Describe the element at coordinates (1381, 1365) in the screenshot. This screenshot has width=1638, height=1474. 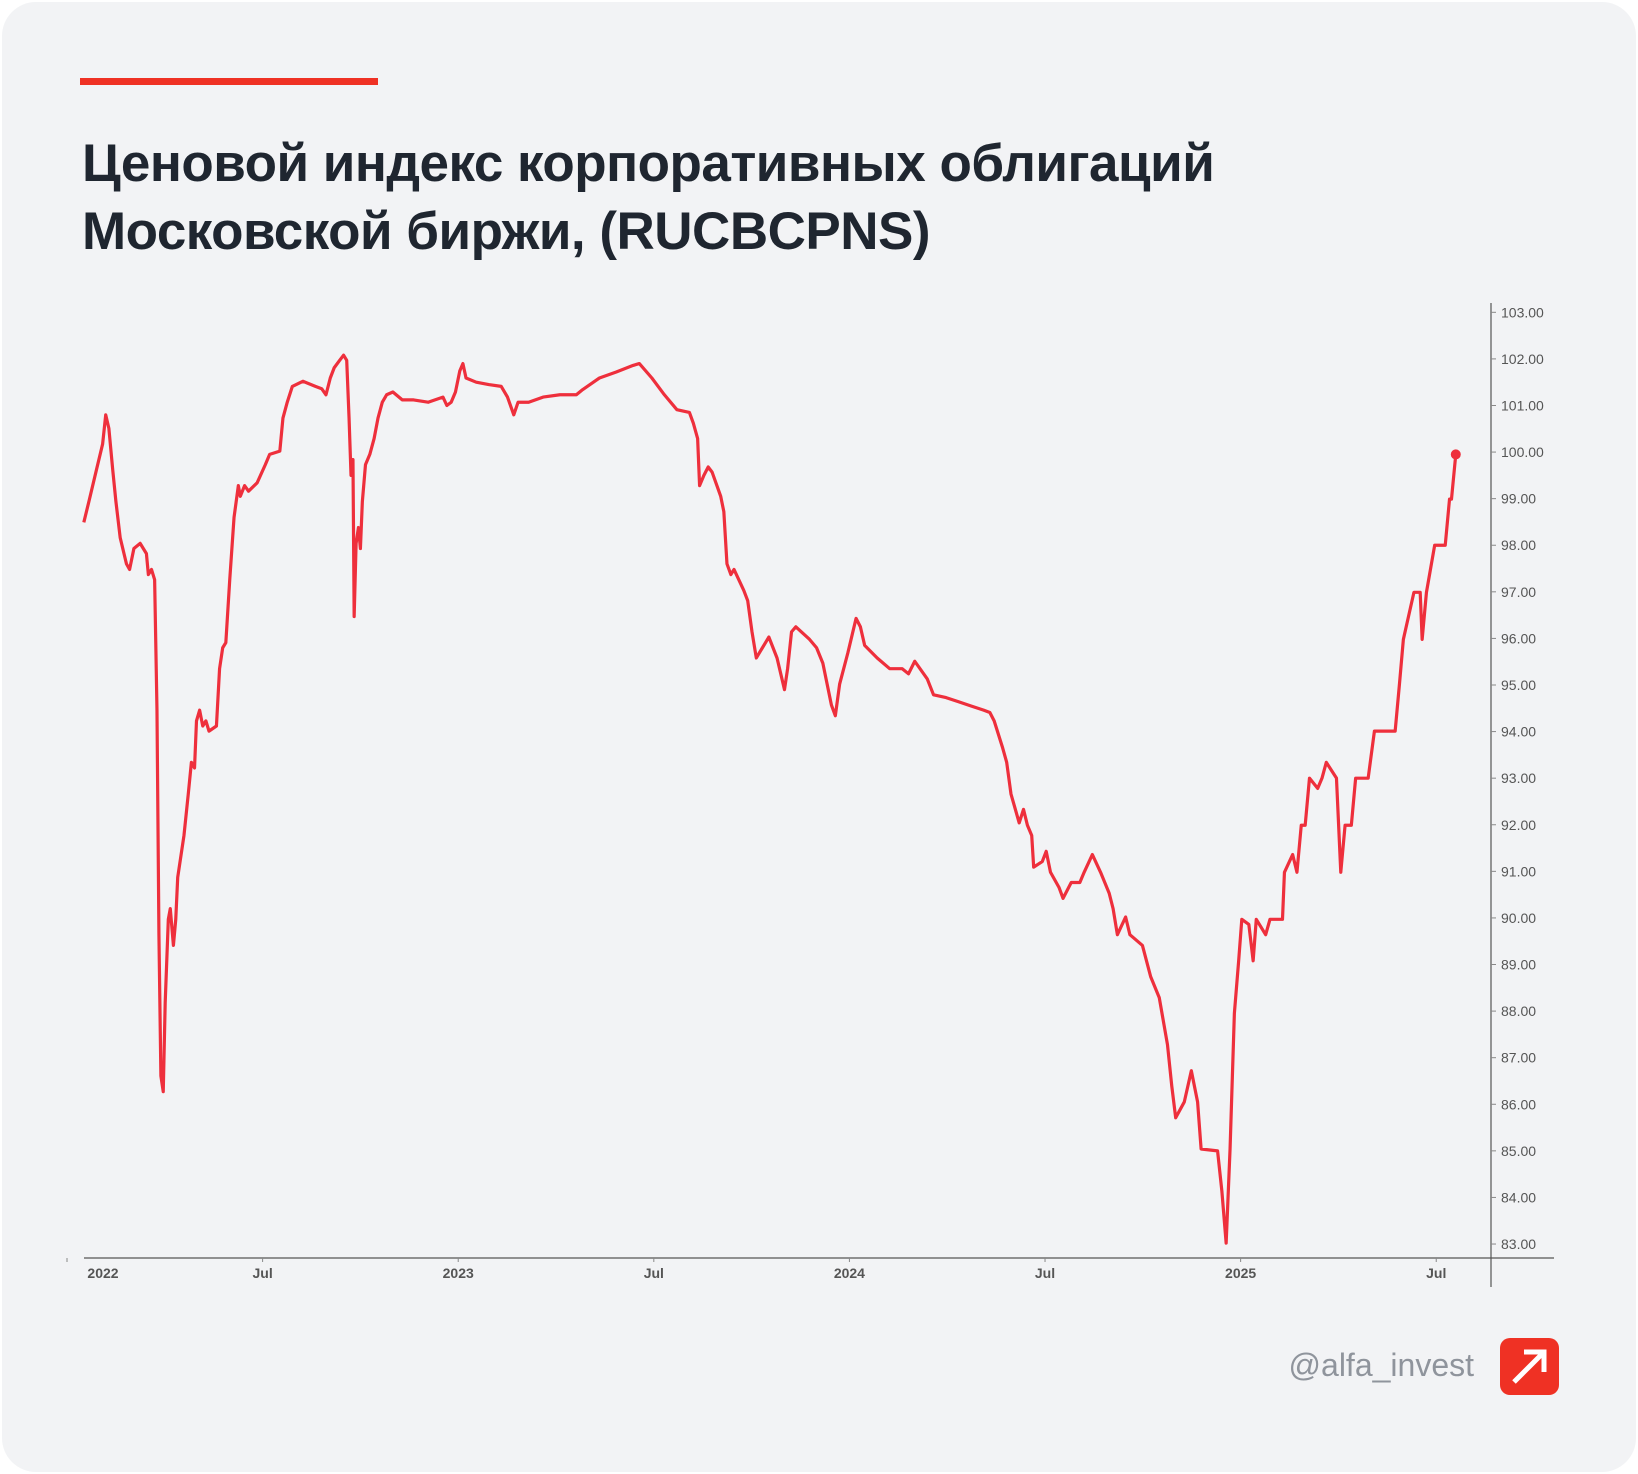
I see `social-handle: @alfa_invest` at that location.